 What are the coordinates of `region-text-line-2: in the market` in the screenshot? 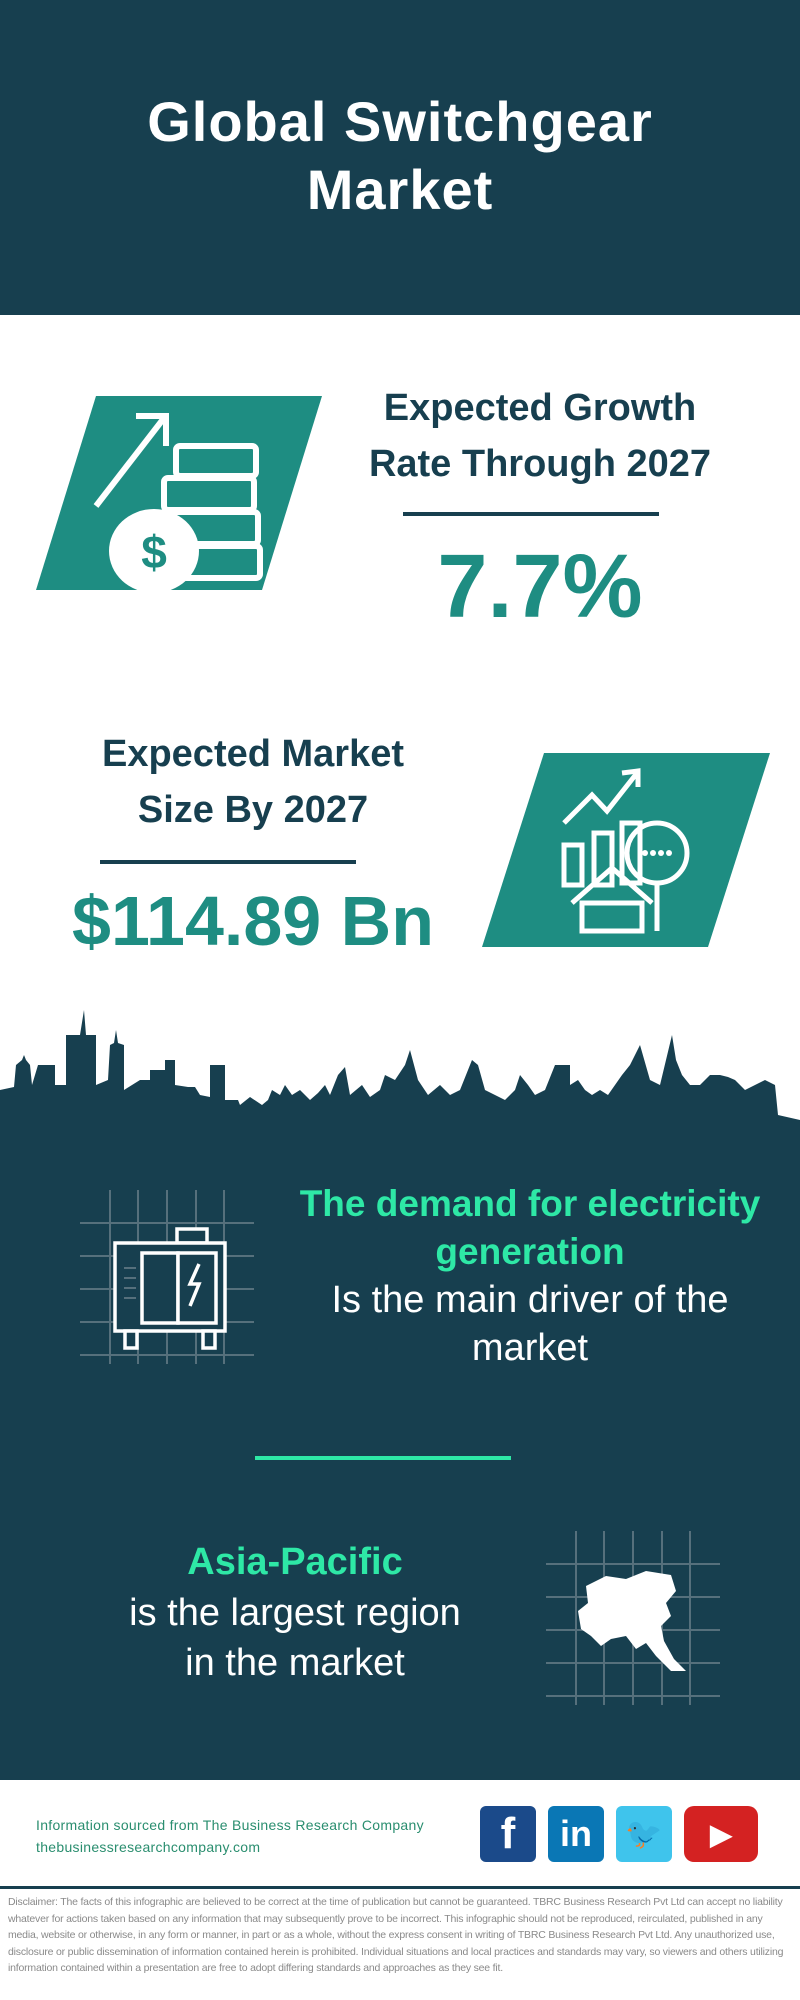 It's located at (295, 1663).